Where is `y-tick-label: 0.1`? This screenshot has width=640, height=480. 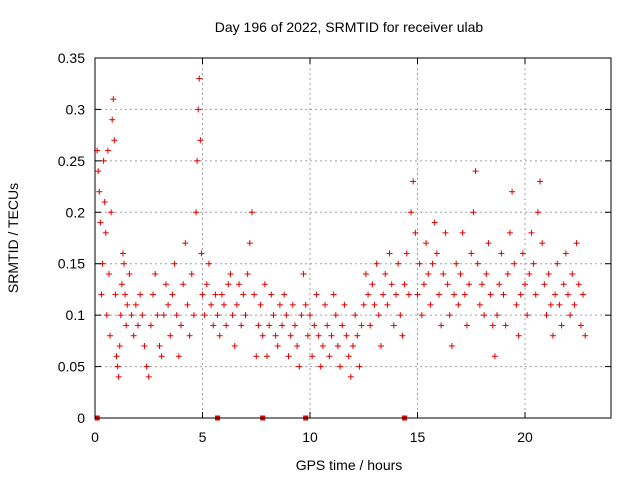
y-tick-label: 0.1 is located at coordinates (76, 315).